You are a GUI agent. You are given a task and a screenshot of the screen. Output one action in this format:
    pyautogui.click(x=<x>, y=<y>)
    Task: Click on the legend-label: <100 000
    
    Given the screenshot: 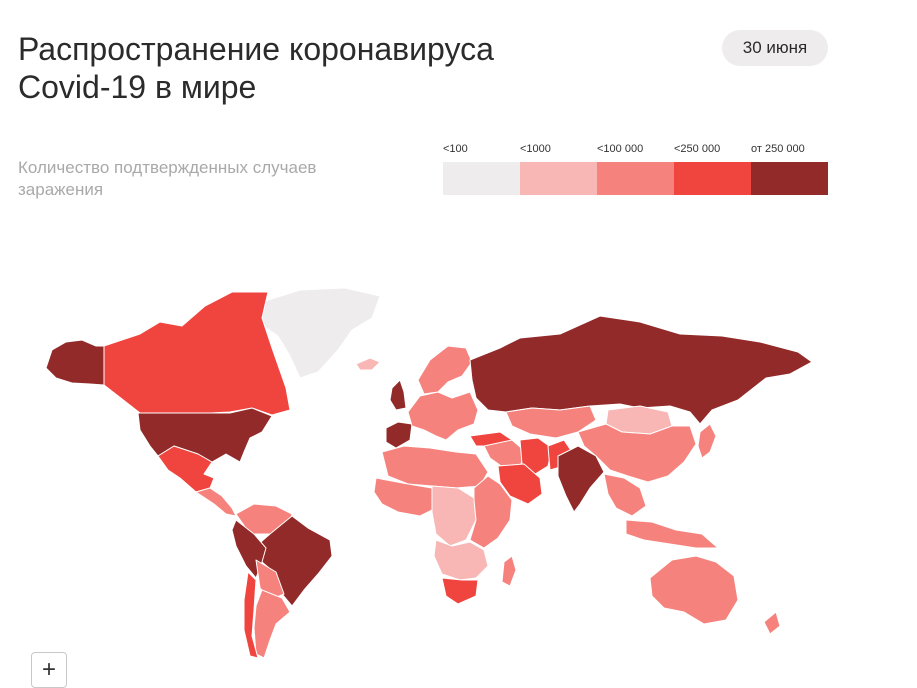 What is the action you would take?
    pyautogui.click(x=620, y=149)
    